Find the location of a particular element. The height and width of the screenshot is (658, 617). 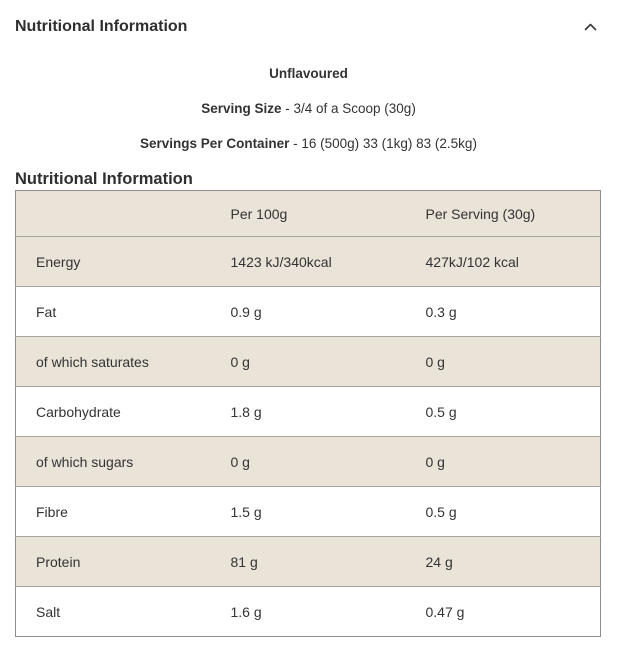

per-100g-cell: 0.9 g is located at coordinates (246, 311).